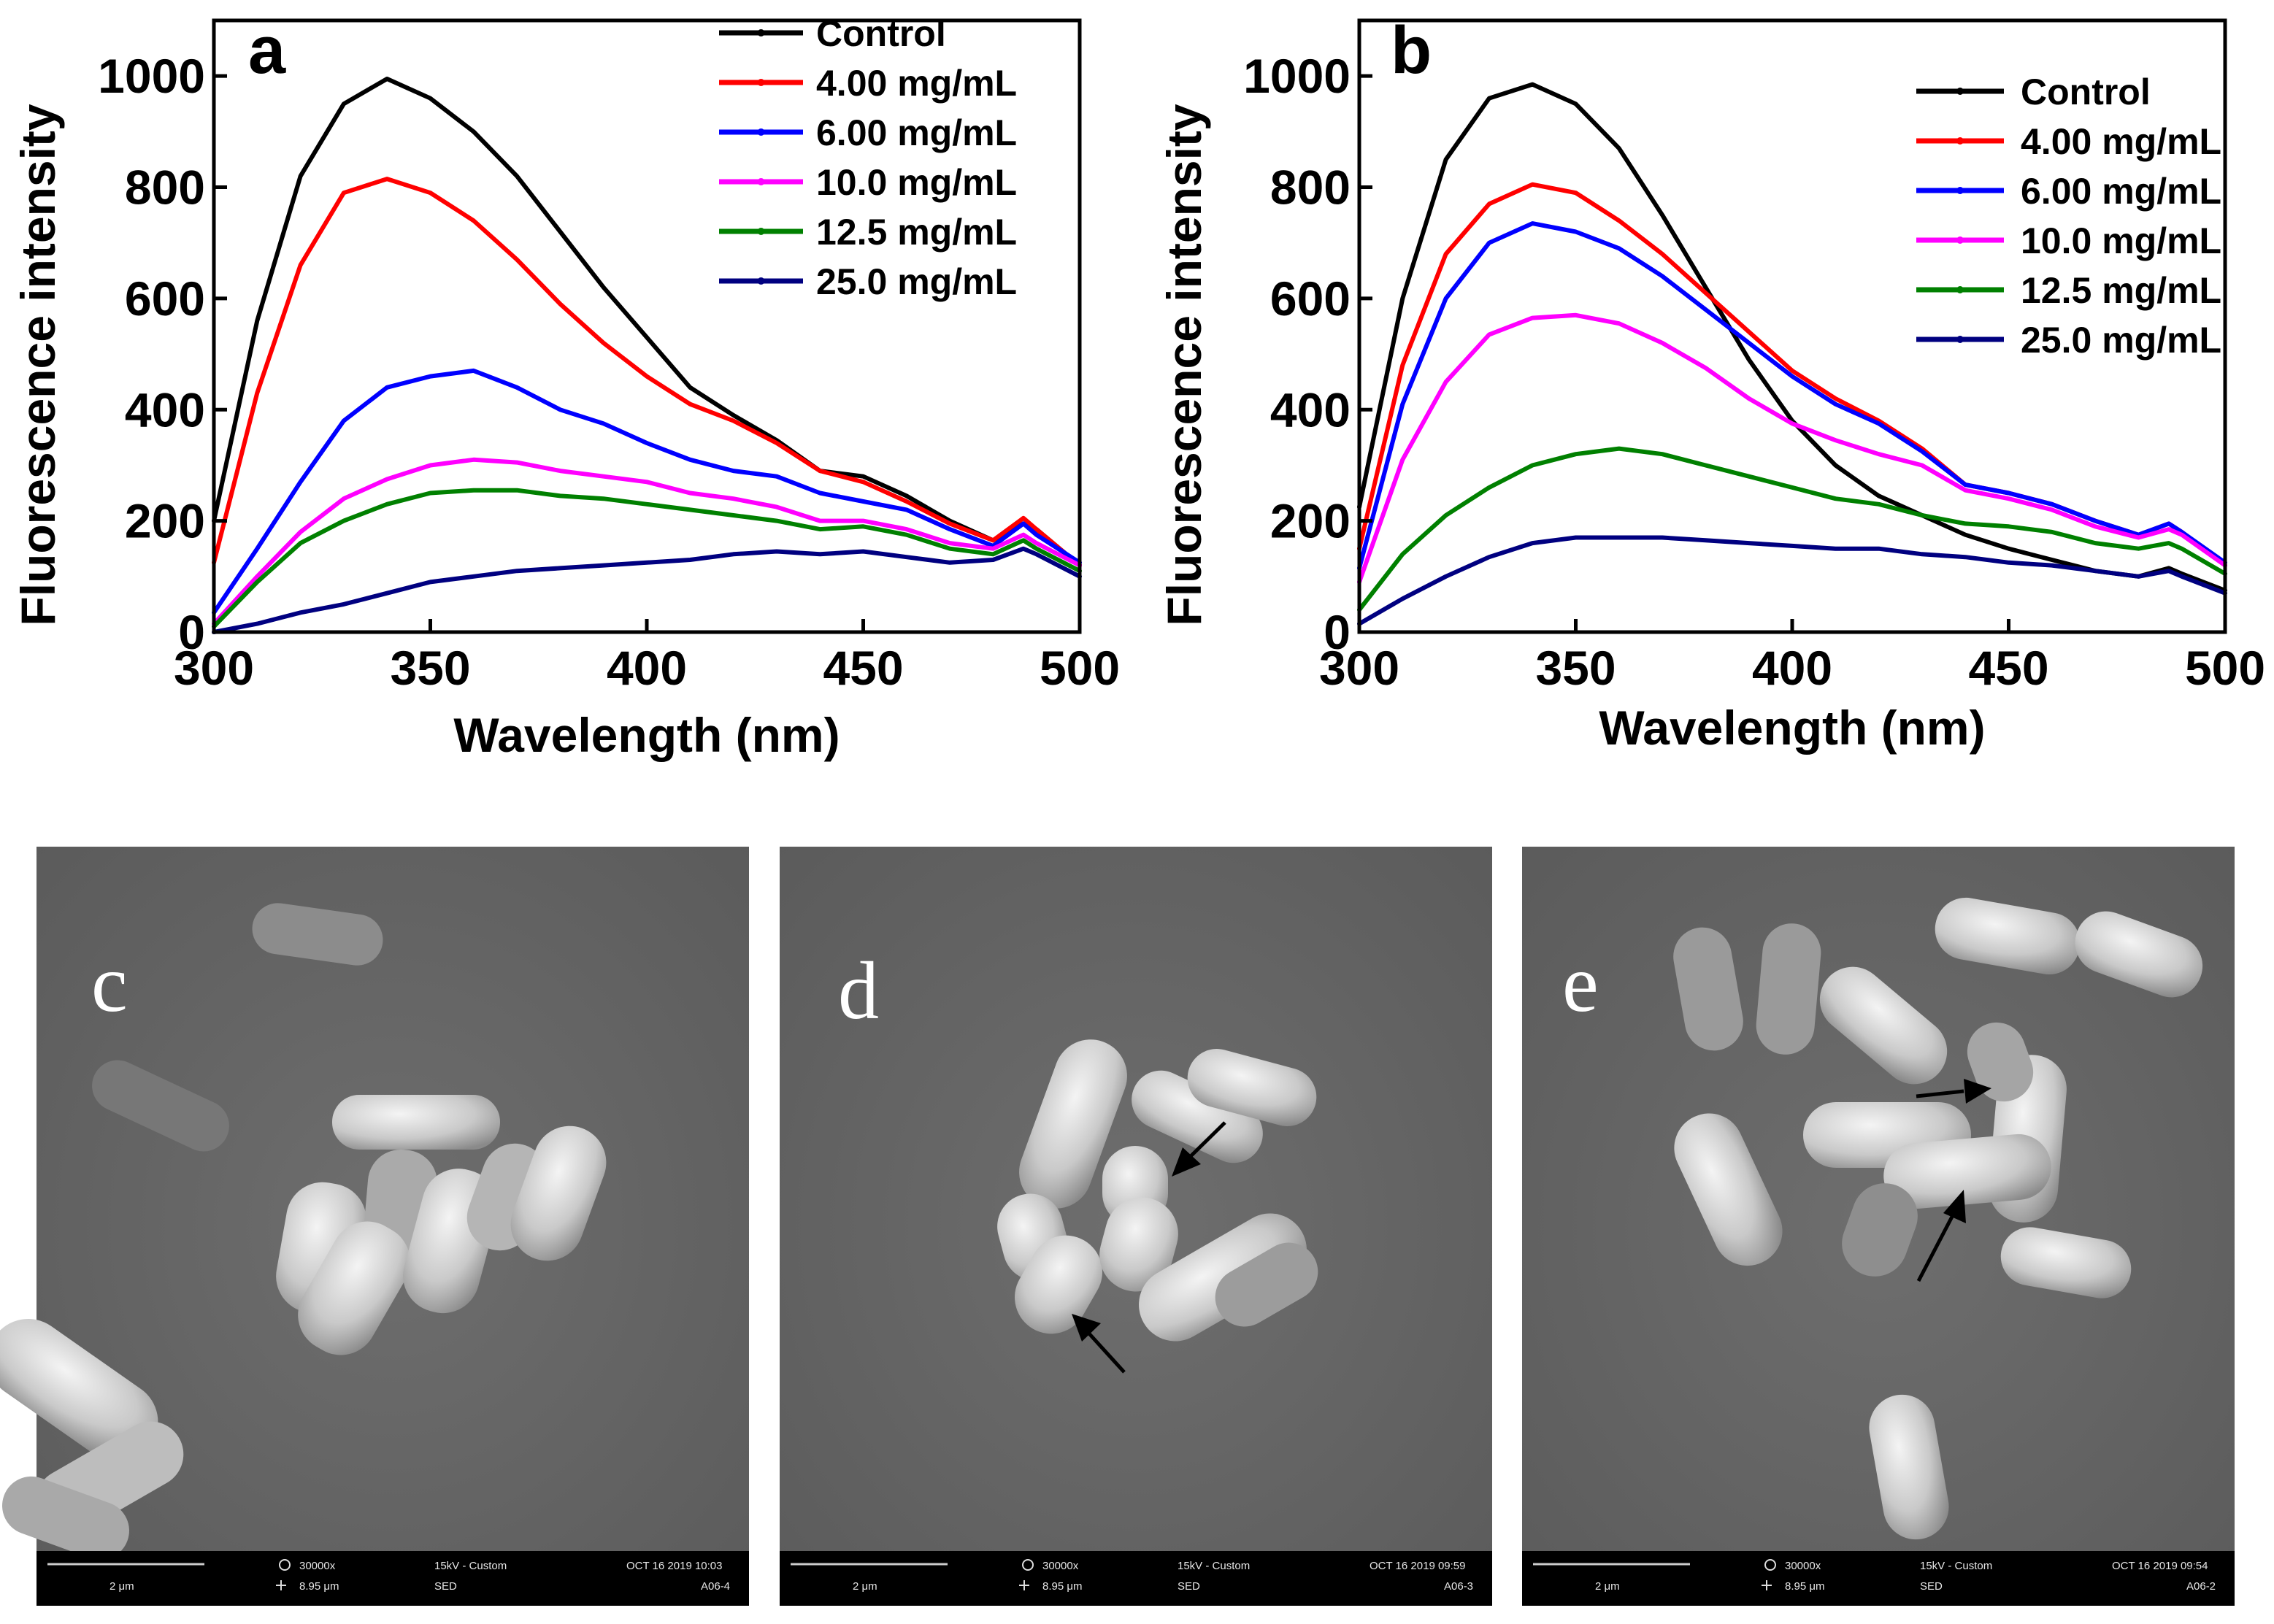  What do you see at coordinates (1310, 188) in the screenshot?
I see `plot-b-ytick-label: 800` at bounding box center [1310, 188].